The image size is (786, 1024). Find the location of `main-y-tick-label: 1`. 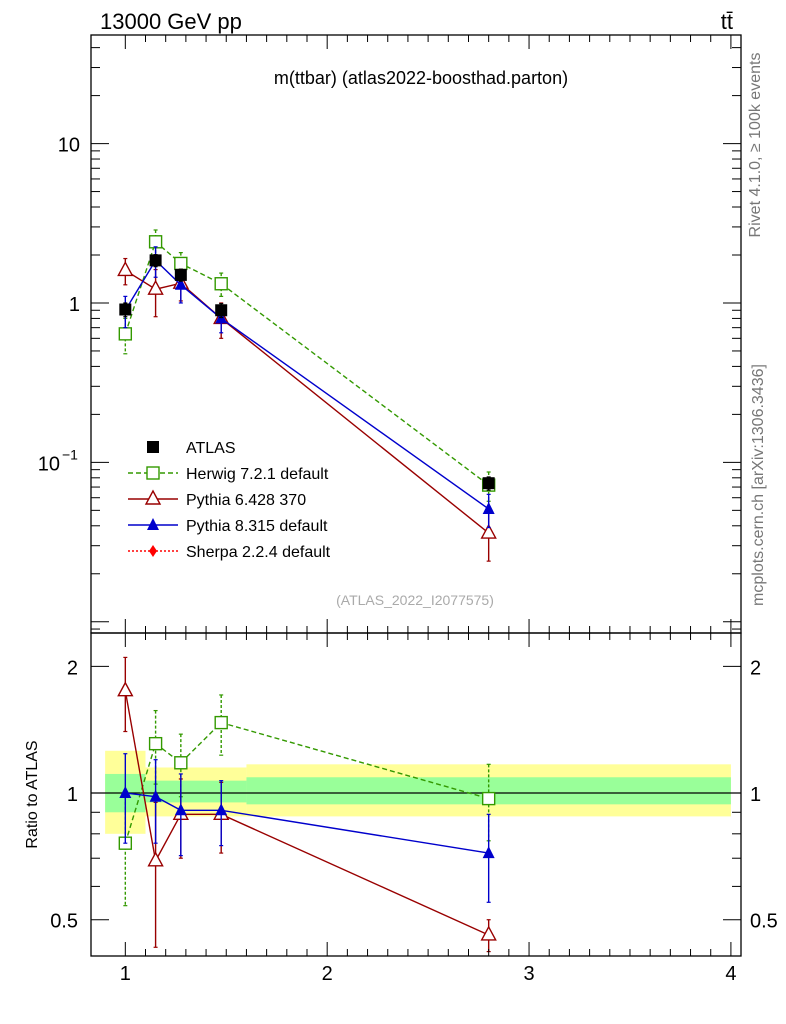

main-y-tick-label: 1 is located at coordinates (74, 305).